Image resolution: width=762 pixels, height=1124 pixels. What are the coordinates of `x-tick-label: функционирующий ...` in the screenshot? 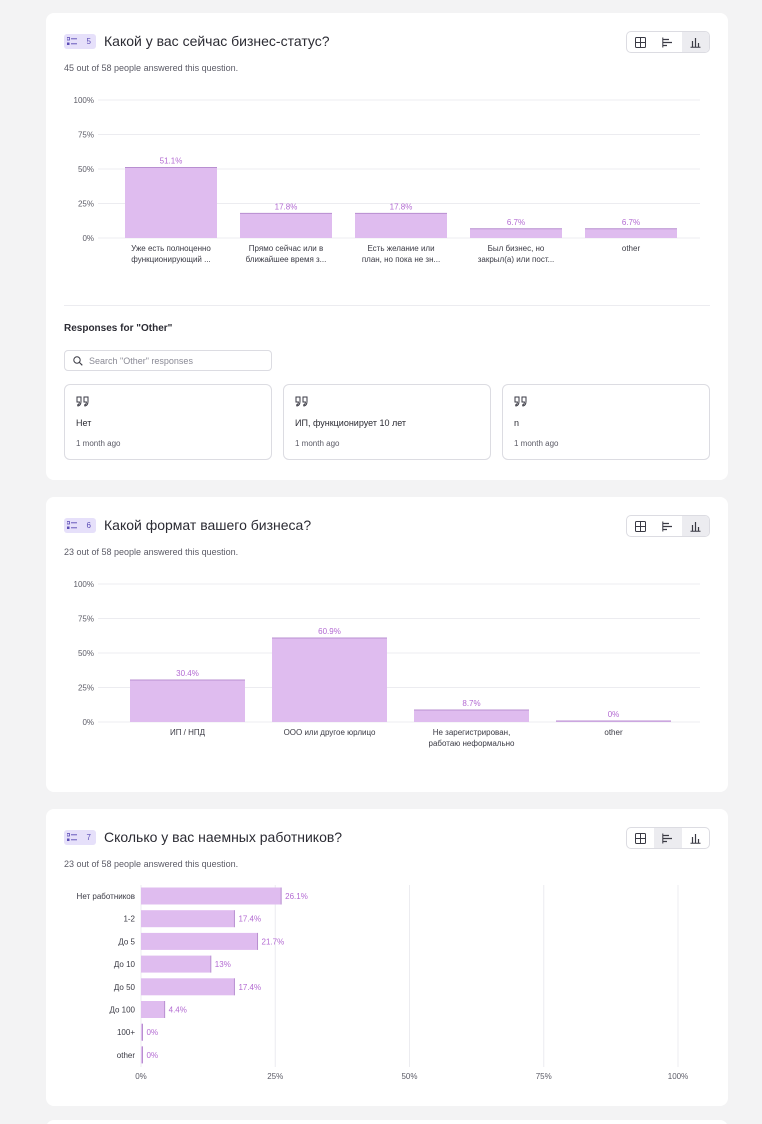 It's located at (171, 259).